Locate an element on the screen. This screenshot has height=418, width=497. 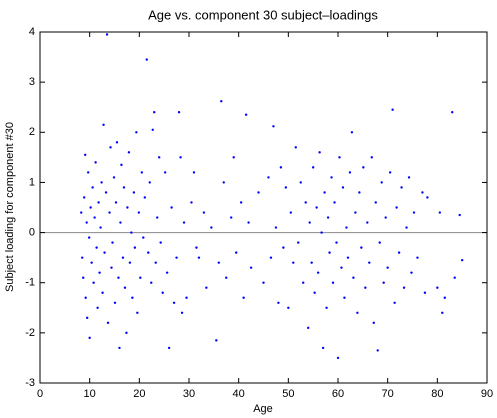
x-tick-label: 30 is located at coordinates (189, 394).